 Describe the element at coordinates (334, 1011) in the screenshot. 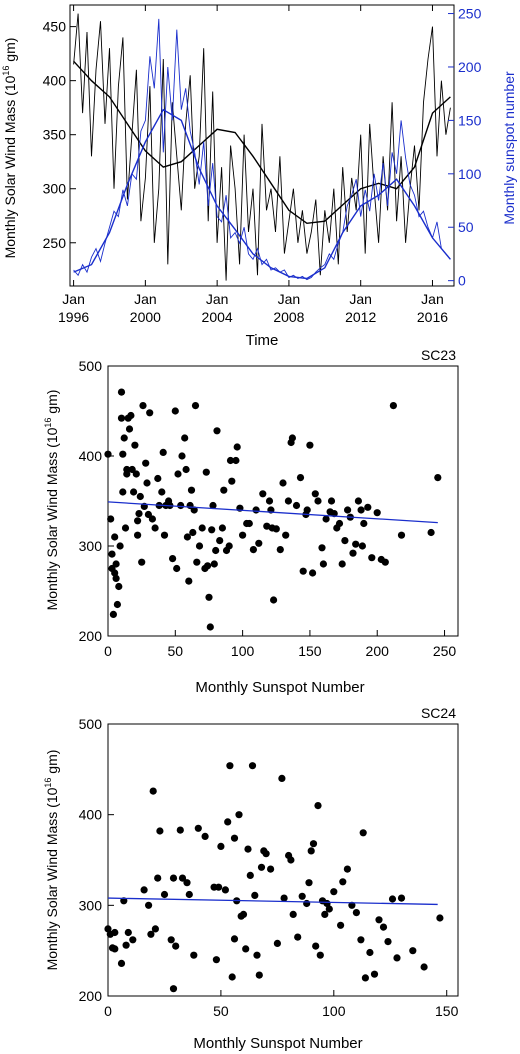

I see `sc24-x-tick-label: 100` at that location.